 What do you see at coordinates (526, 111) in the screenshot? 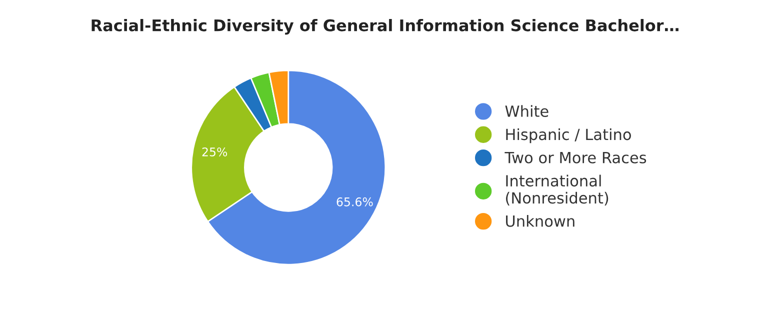
I see `legend-label: White` at bounding box center [526, 111].